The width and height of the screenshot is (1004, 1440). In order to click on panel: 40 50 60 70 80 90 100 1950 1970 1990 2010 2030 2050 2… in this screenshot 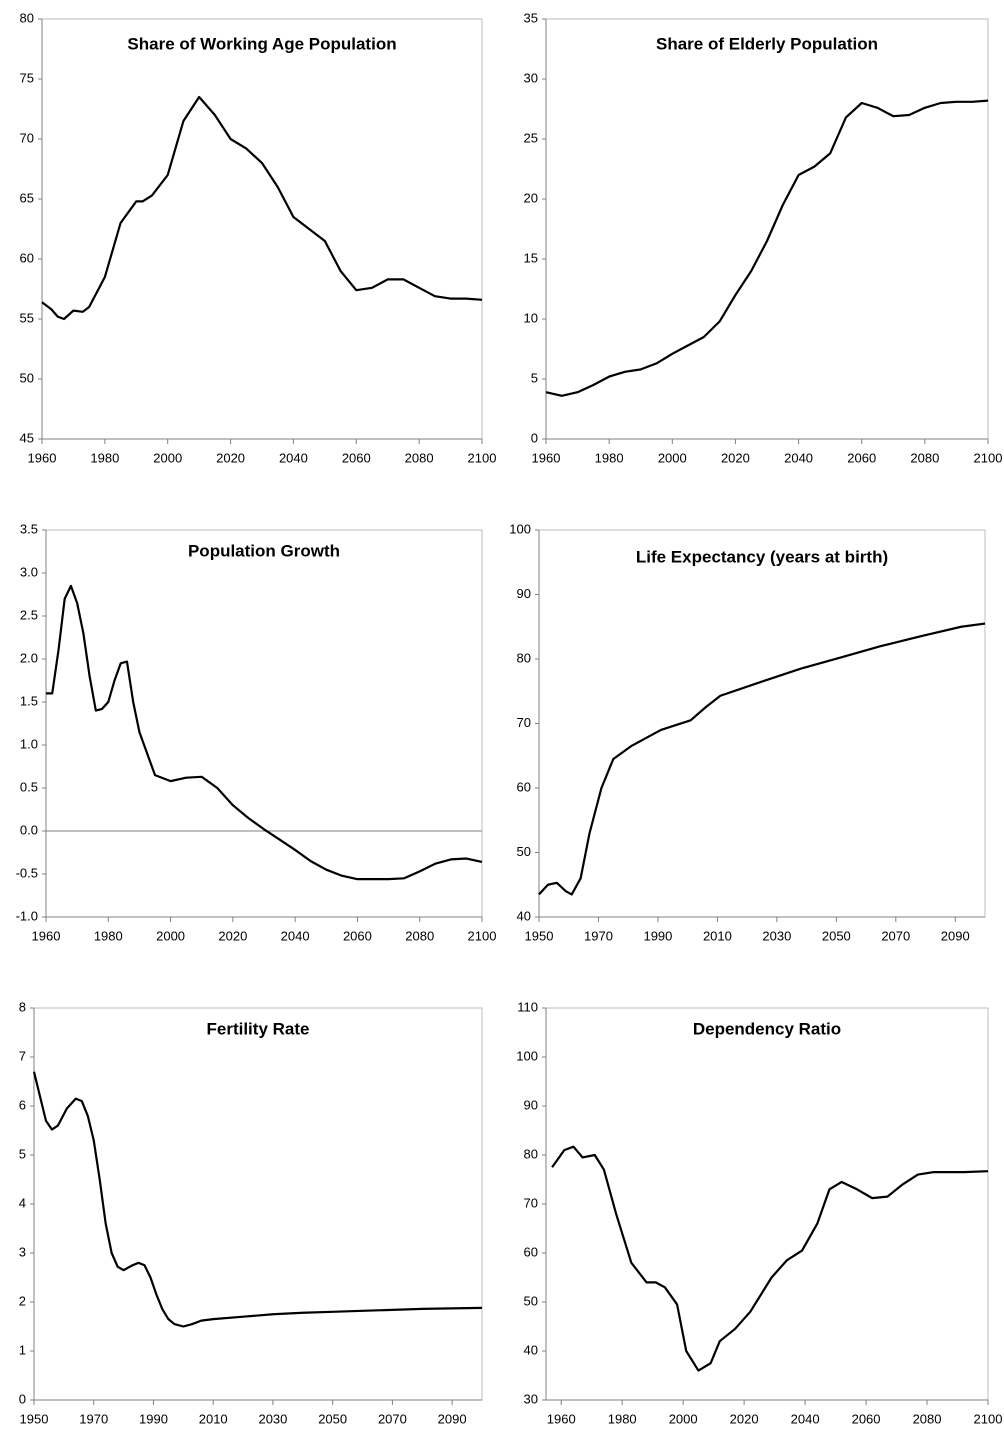, I will do `click(747, 732)`.